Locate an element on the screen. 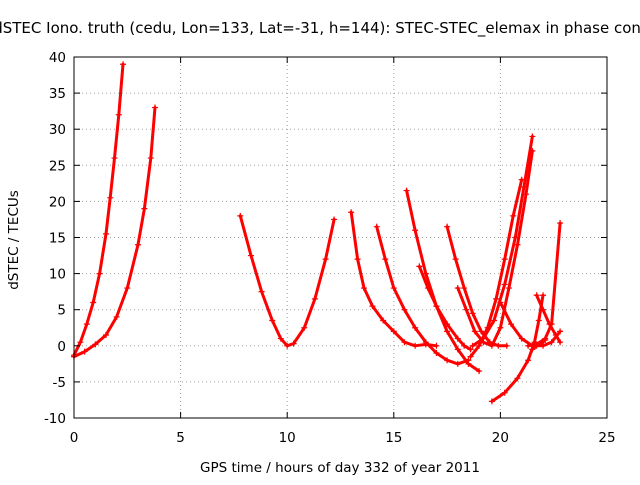  y-tick-label: 15 is located at coordinates (57, 239).